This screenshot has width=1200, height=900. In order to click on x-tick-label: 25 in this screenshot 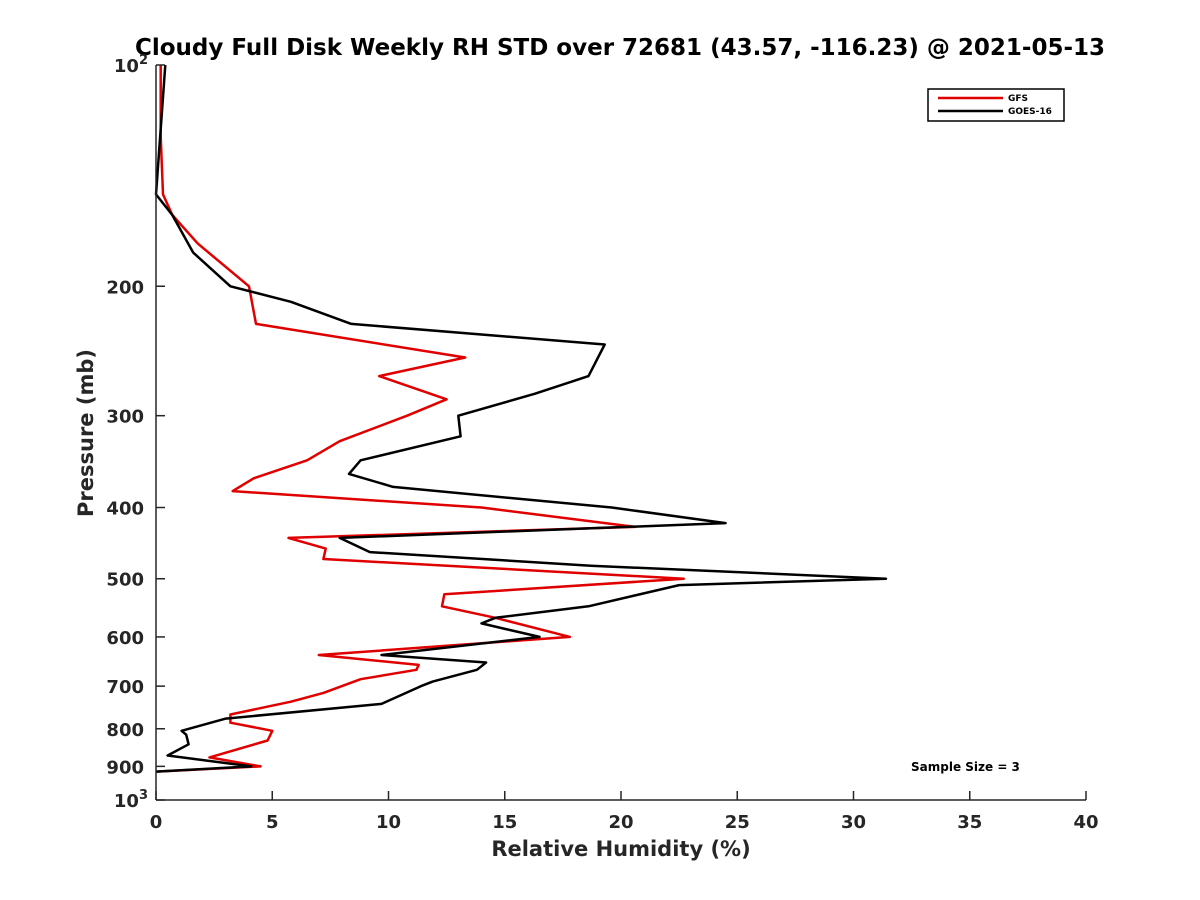, I will do `click(737, 822)`.